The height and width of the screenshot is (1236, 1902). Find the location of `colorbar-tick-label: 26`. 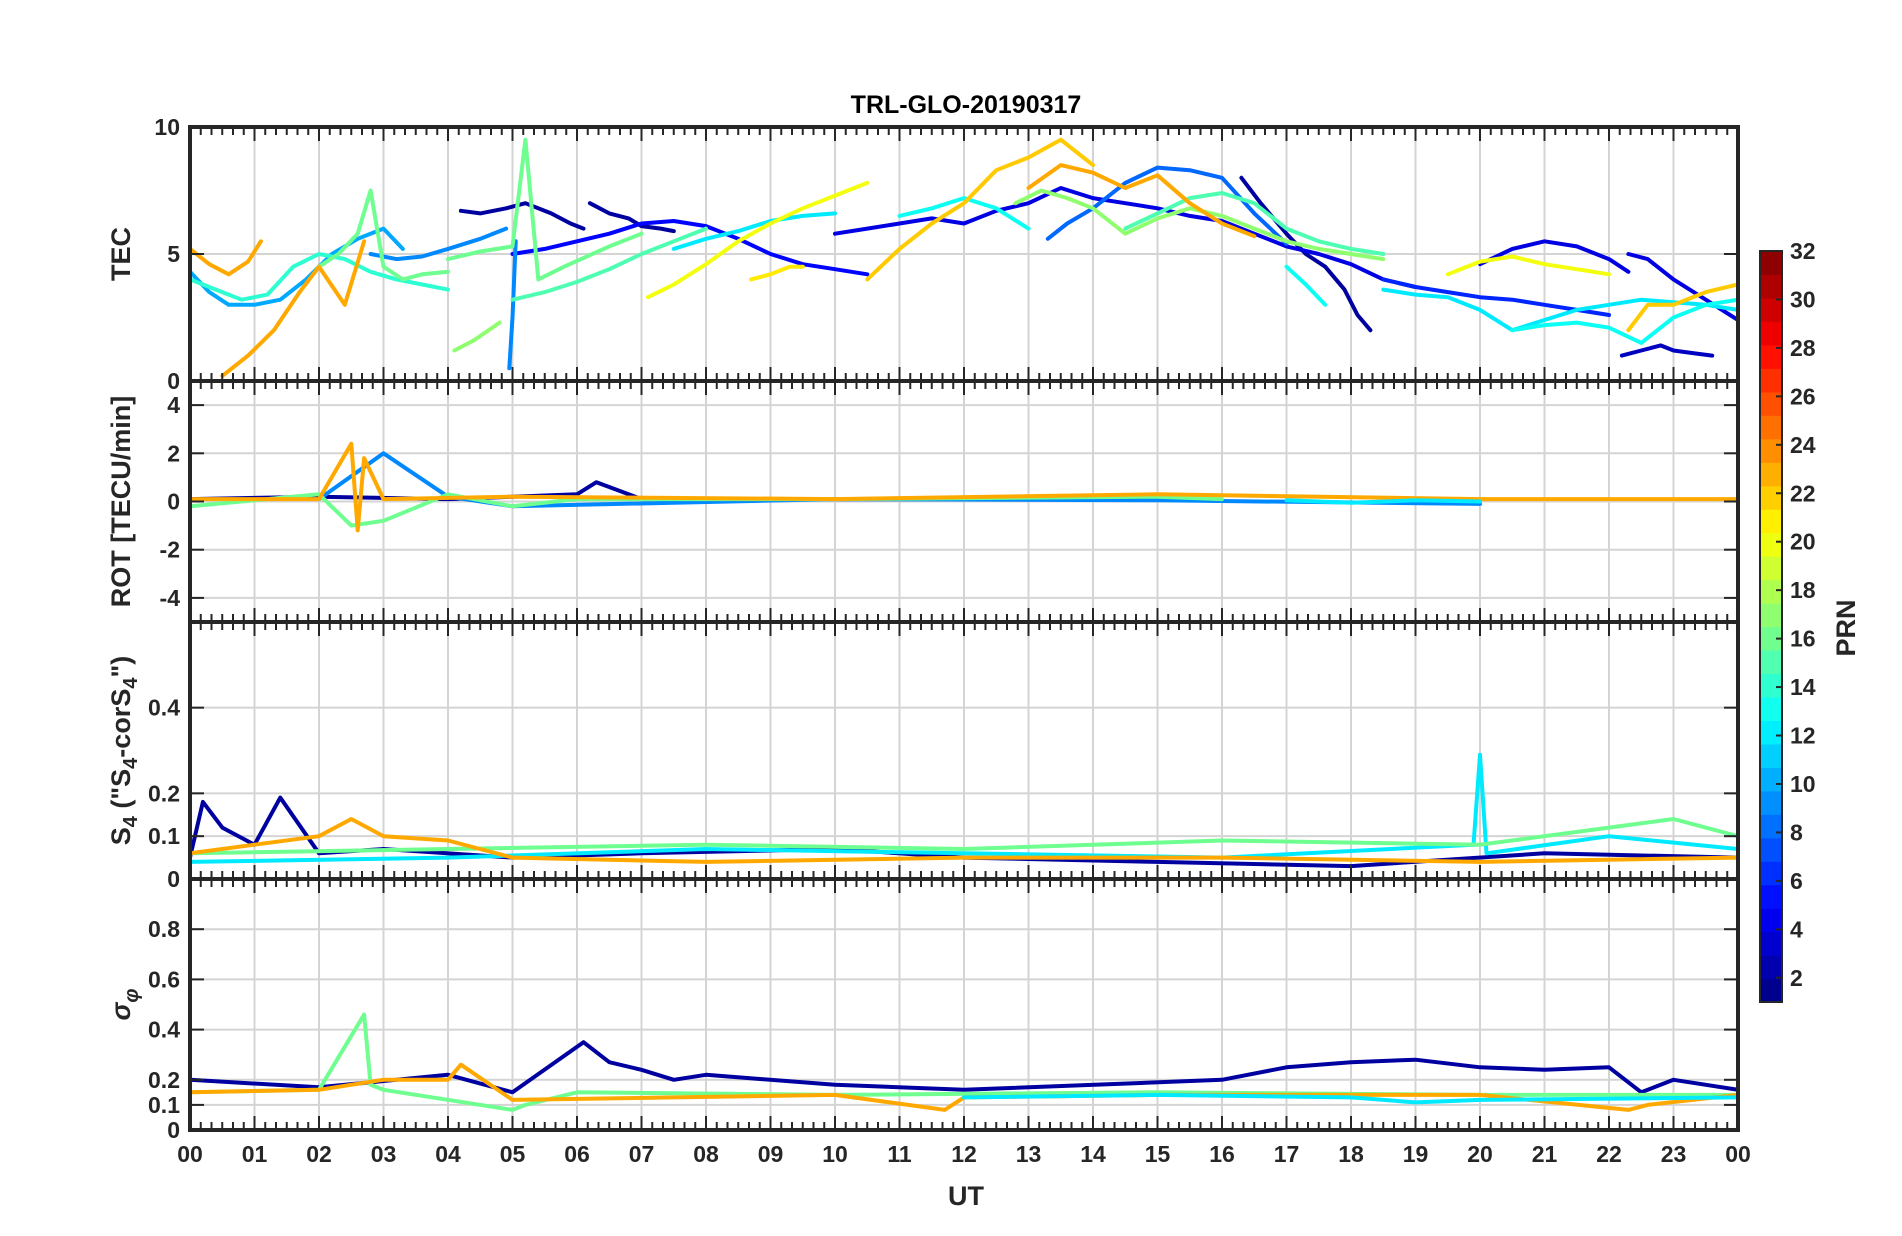

colorbar-tick-label: 26 is located at coordinates (1803, 396).